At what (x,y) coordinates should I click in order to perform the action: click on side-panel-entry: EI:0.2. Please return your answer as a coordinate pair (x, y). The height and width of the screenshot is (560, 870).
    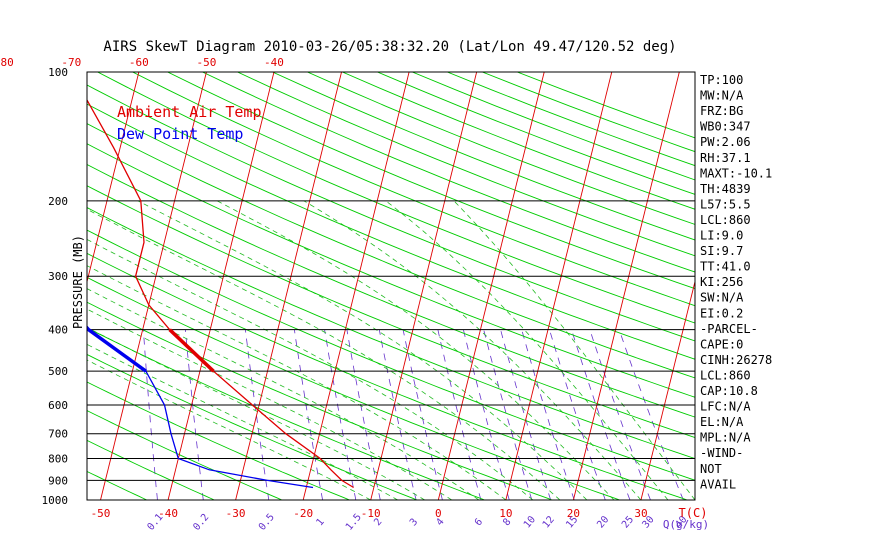
    Looking at the image, I should click on (721, 313).